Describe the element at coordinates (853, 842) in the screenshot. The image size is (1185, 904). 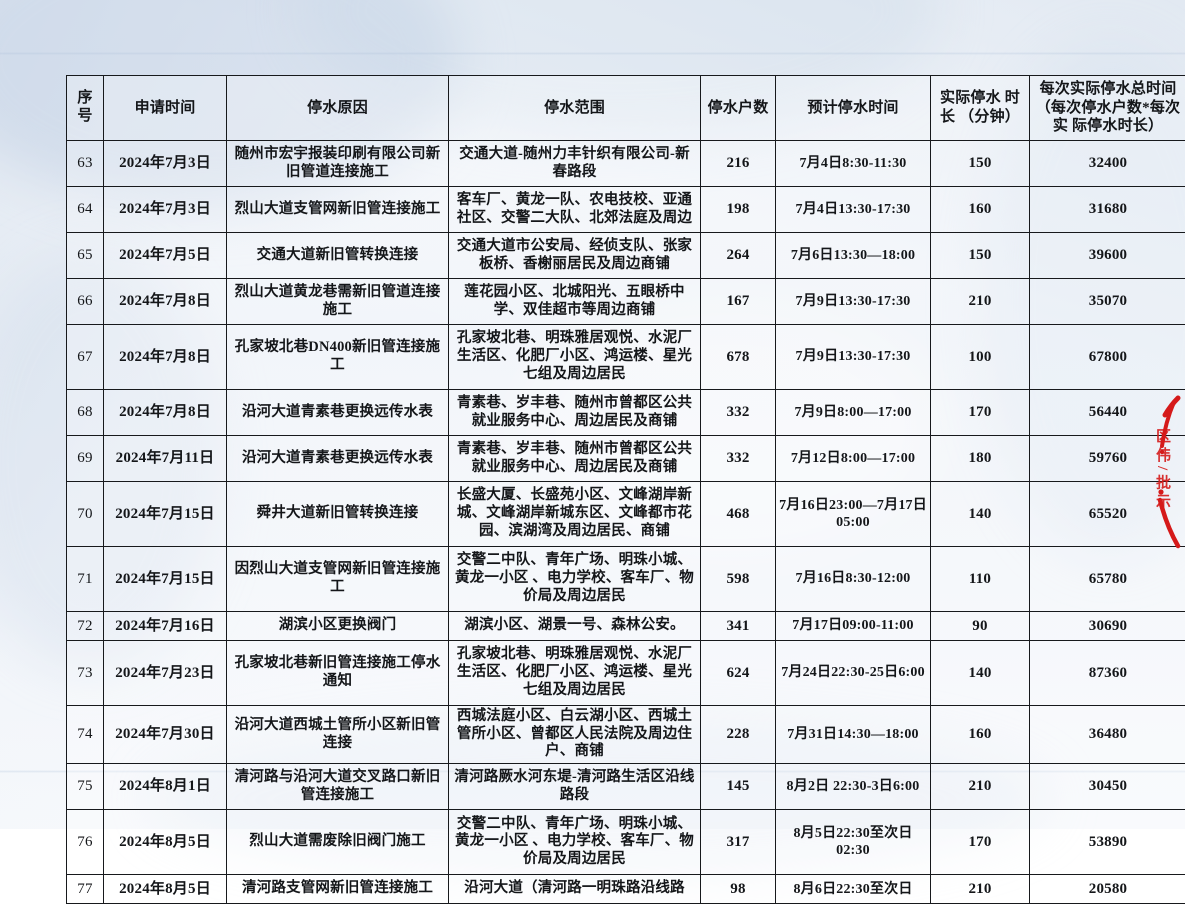
I see `cell-planned-time: 8月5日22:30至次日02:30` at that location.